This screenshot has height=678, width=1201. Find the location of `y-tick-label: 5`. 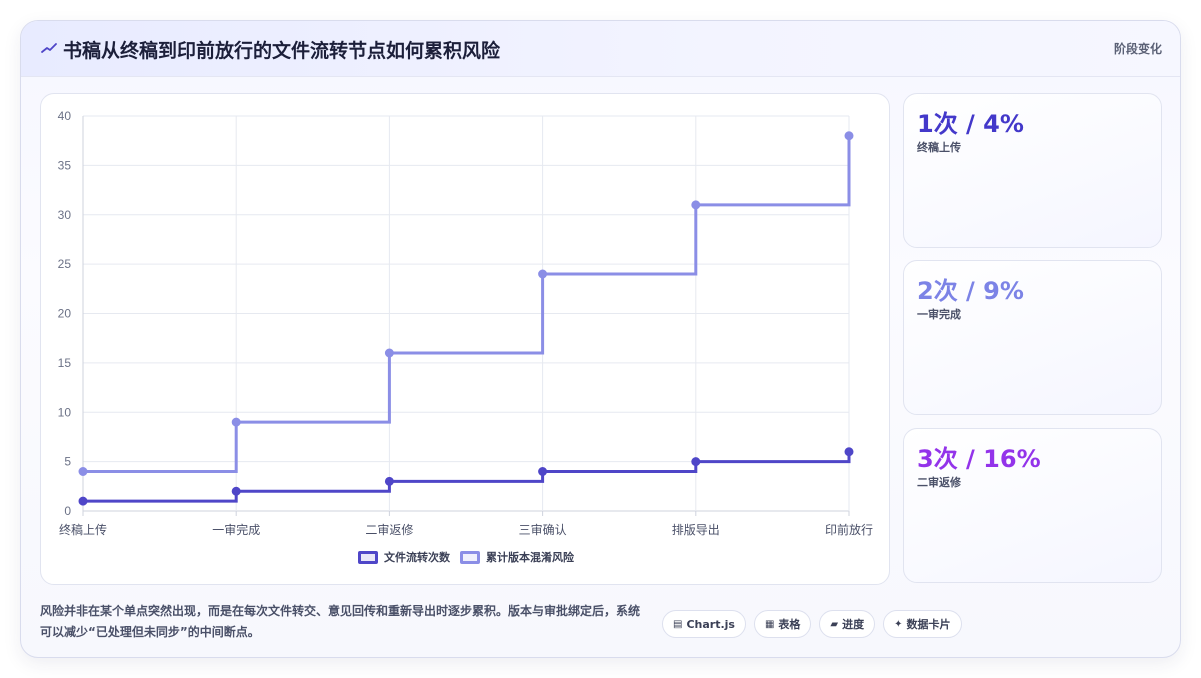

y-tick-label: 5 is located at coordinates (67, 462).